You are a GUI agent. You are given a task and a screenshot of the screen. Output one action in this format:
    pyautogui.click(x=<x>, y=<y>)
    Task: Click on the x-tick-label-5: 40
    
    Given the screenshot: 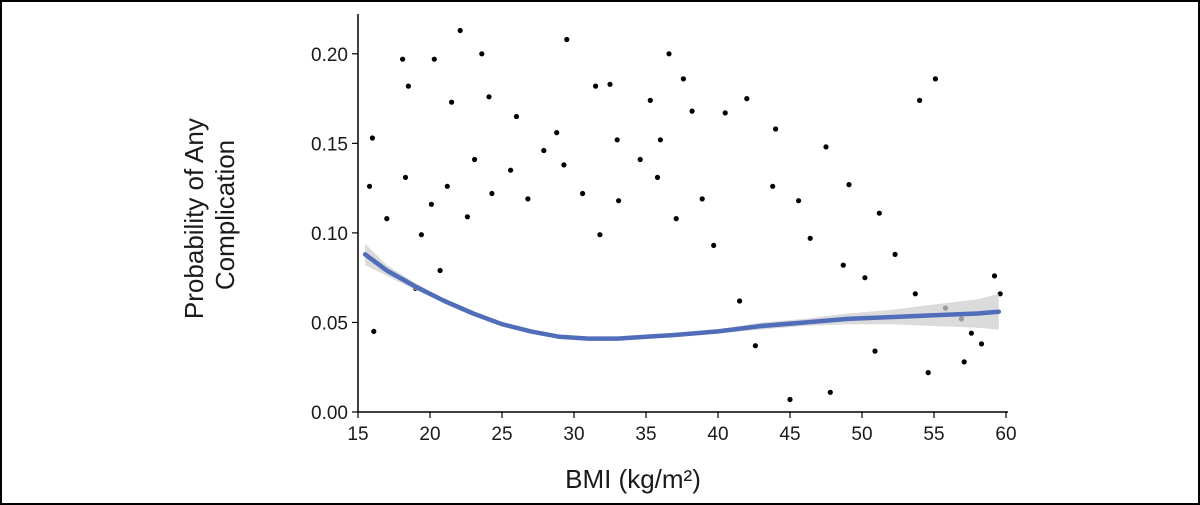 What is the action you would take?
    pyautogui.click(x=717, y=434)
    